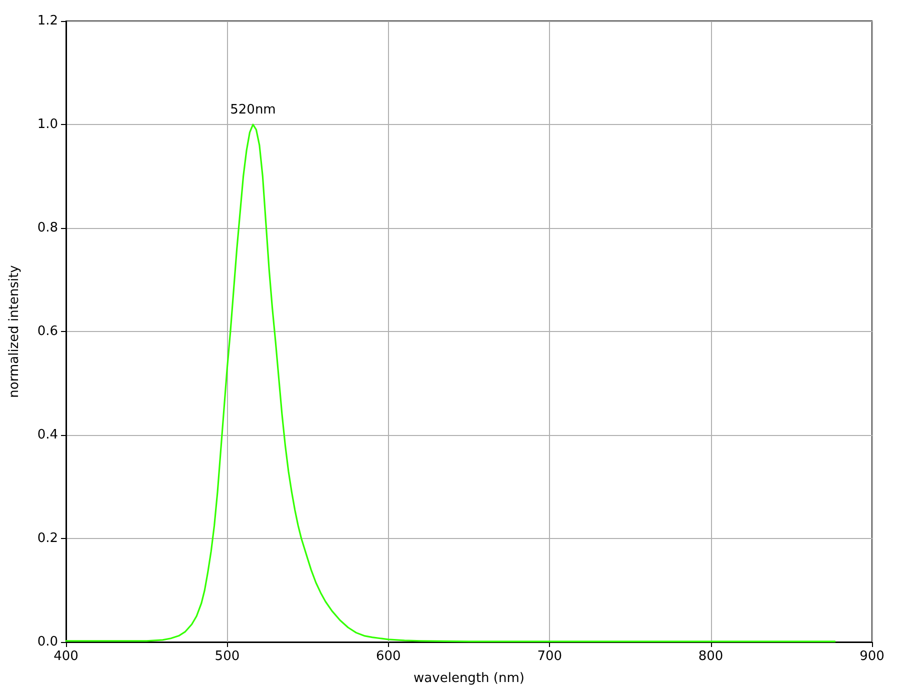  Describe the element at coordinates (253, 110) in the screenshot. I see `annotation: 520nm` at that location.